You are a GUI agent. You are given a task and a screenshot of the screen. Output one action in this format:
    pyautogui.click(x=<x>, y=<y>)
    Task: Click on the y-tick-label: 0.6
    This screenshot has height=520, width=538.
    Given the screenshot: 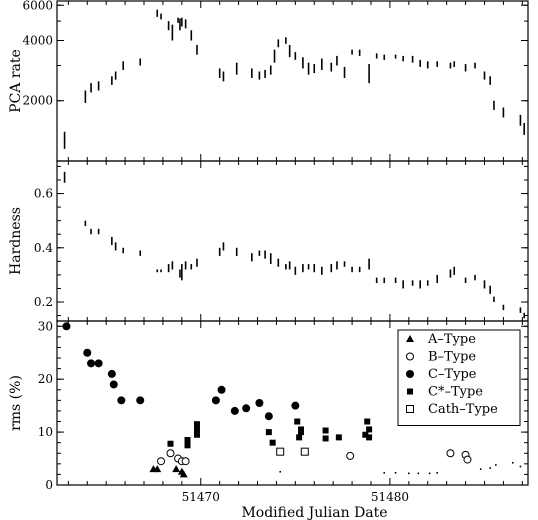 What is the action you would take?
    pyautogui.click(x=43, y=194)
    